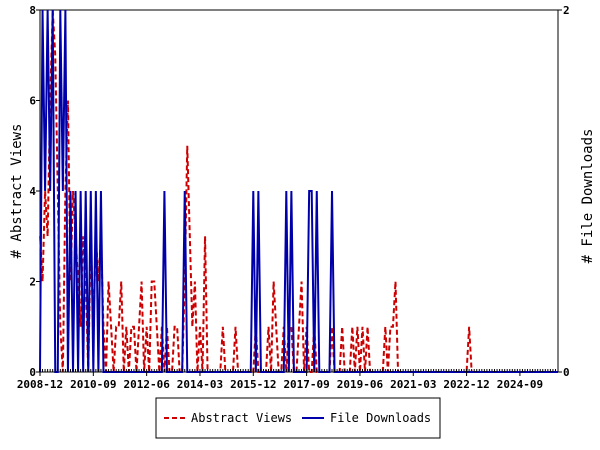 Image resolution: width=600 pixels, height=450 pixels. What do you see at coordinates (241, 418) in the screenshot?
I see `legend-label-abstract-views: Abstract Views` at bounding box center [241, 418].